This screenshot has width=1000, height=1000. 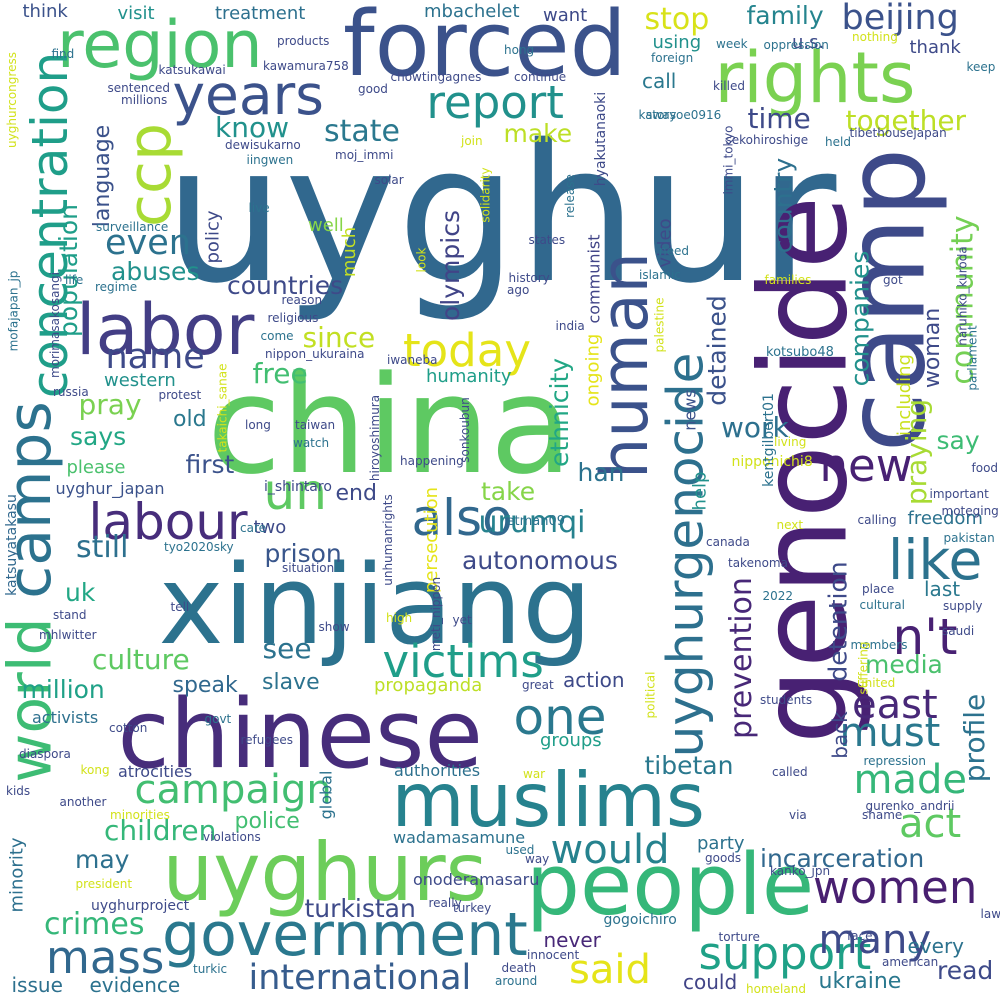 I want to click on word-minorities: minorities, so click(x=140, y=815).